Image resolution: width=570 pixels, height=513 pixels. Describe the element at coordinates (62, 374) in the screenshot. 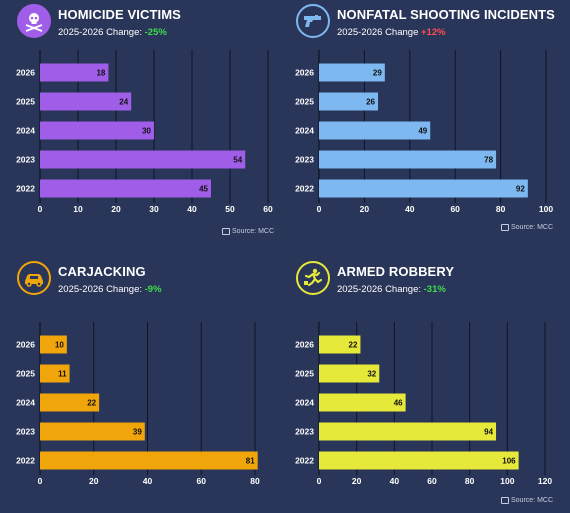

I see `data-label: 11` at that location.